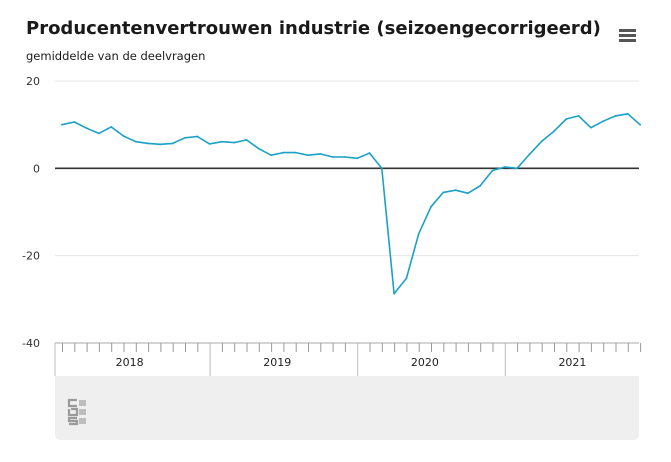 The width and height of the screenshot is (671, 462). What do you see at coordinates (76, 412) in the screenshot?
I see `cbs-logo-icon` at bounding box center [76, 412].